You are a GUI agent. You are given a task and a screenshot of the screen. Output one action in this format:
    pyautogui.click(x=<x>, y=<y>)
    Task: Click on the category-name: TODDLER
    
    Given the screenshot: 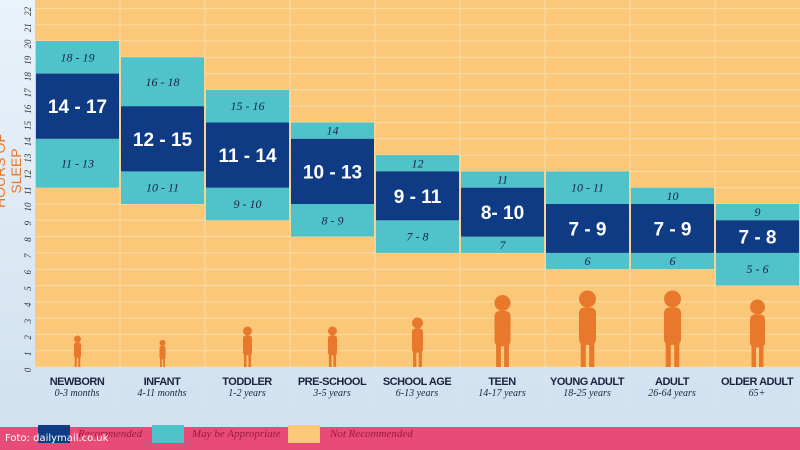 What is the action you would take?
    pyautogui.click(x=247, y=382)
    